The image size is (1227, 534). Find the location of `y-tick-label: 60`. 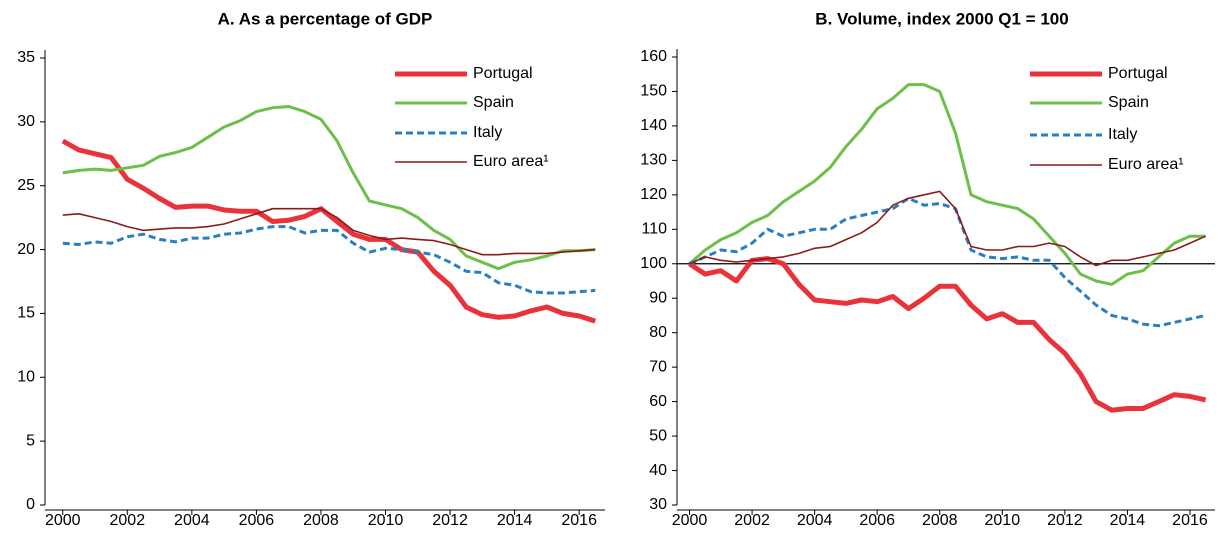

y-tick-label: 60 is located at coordinates (658, 401).